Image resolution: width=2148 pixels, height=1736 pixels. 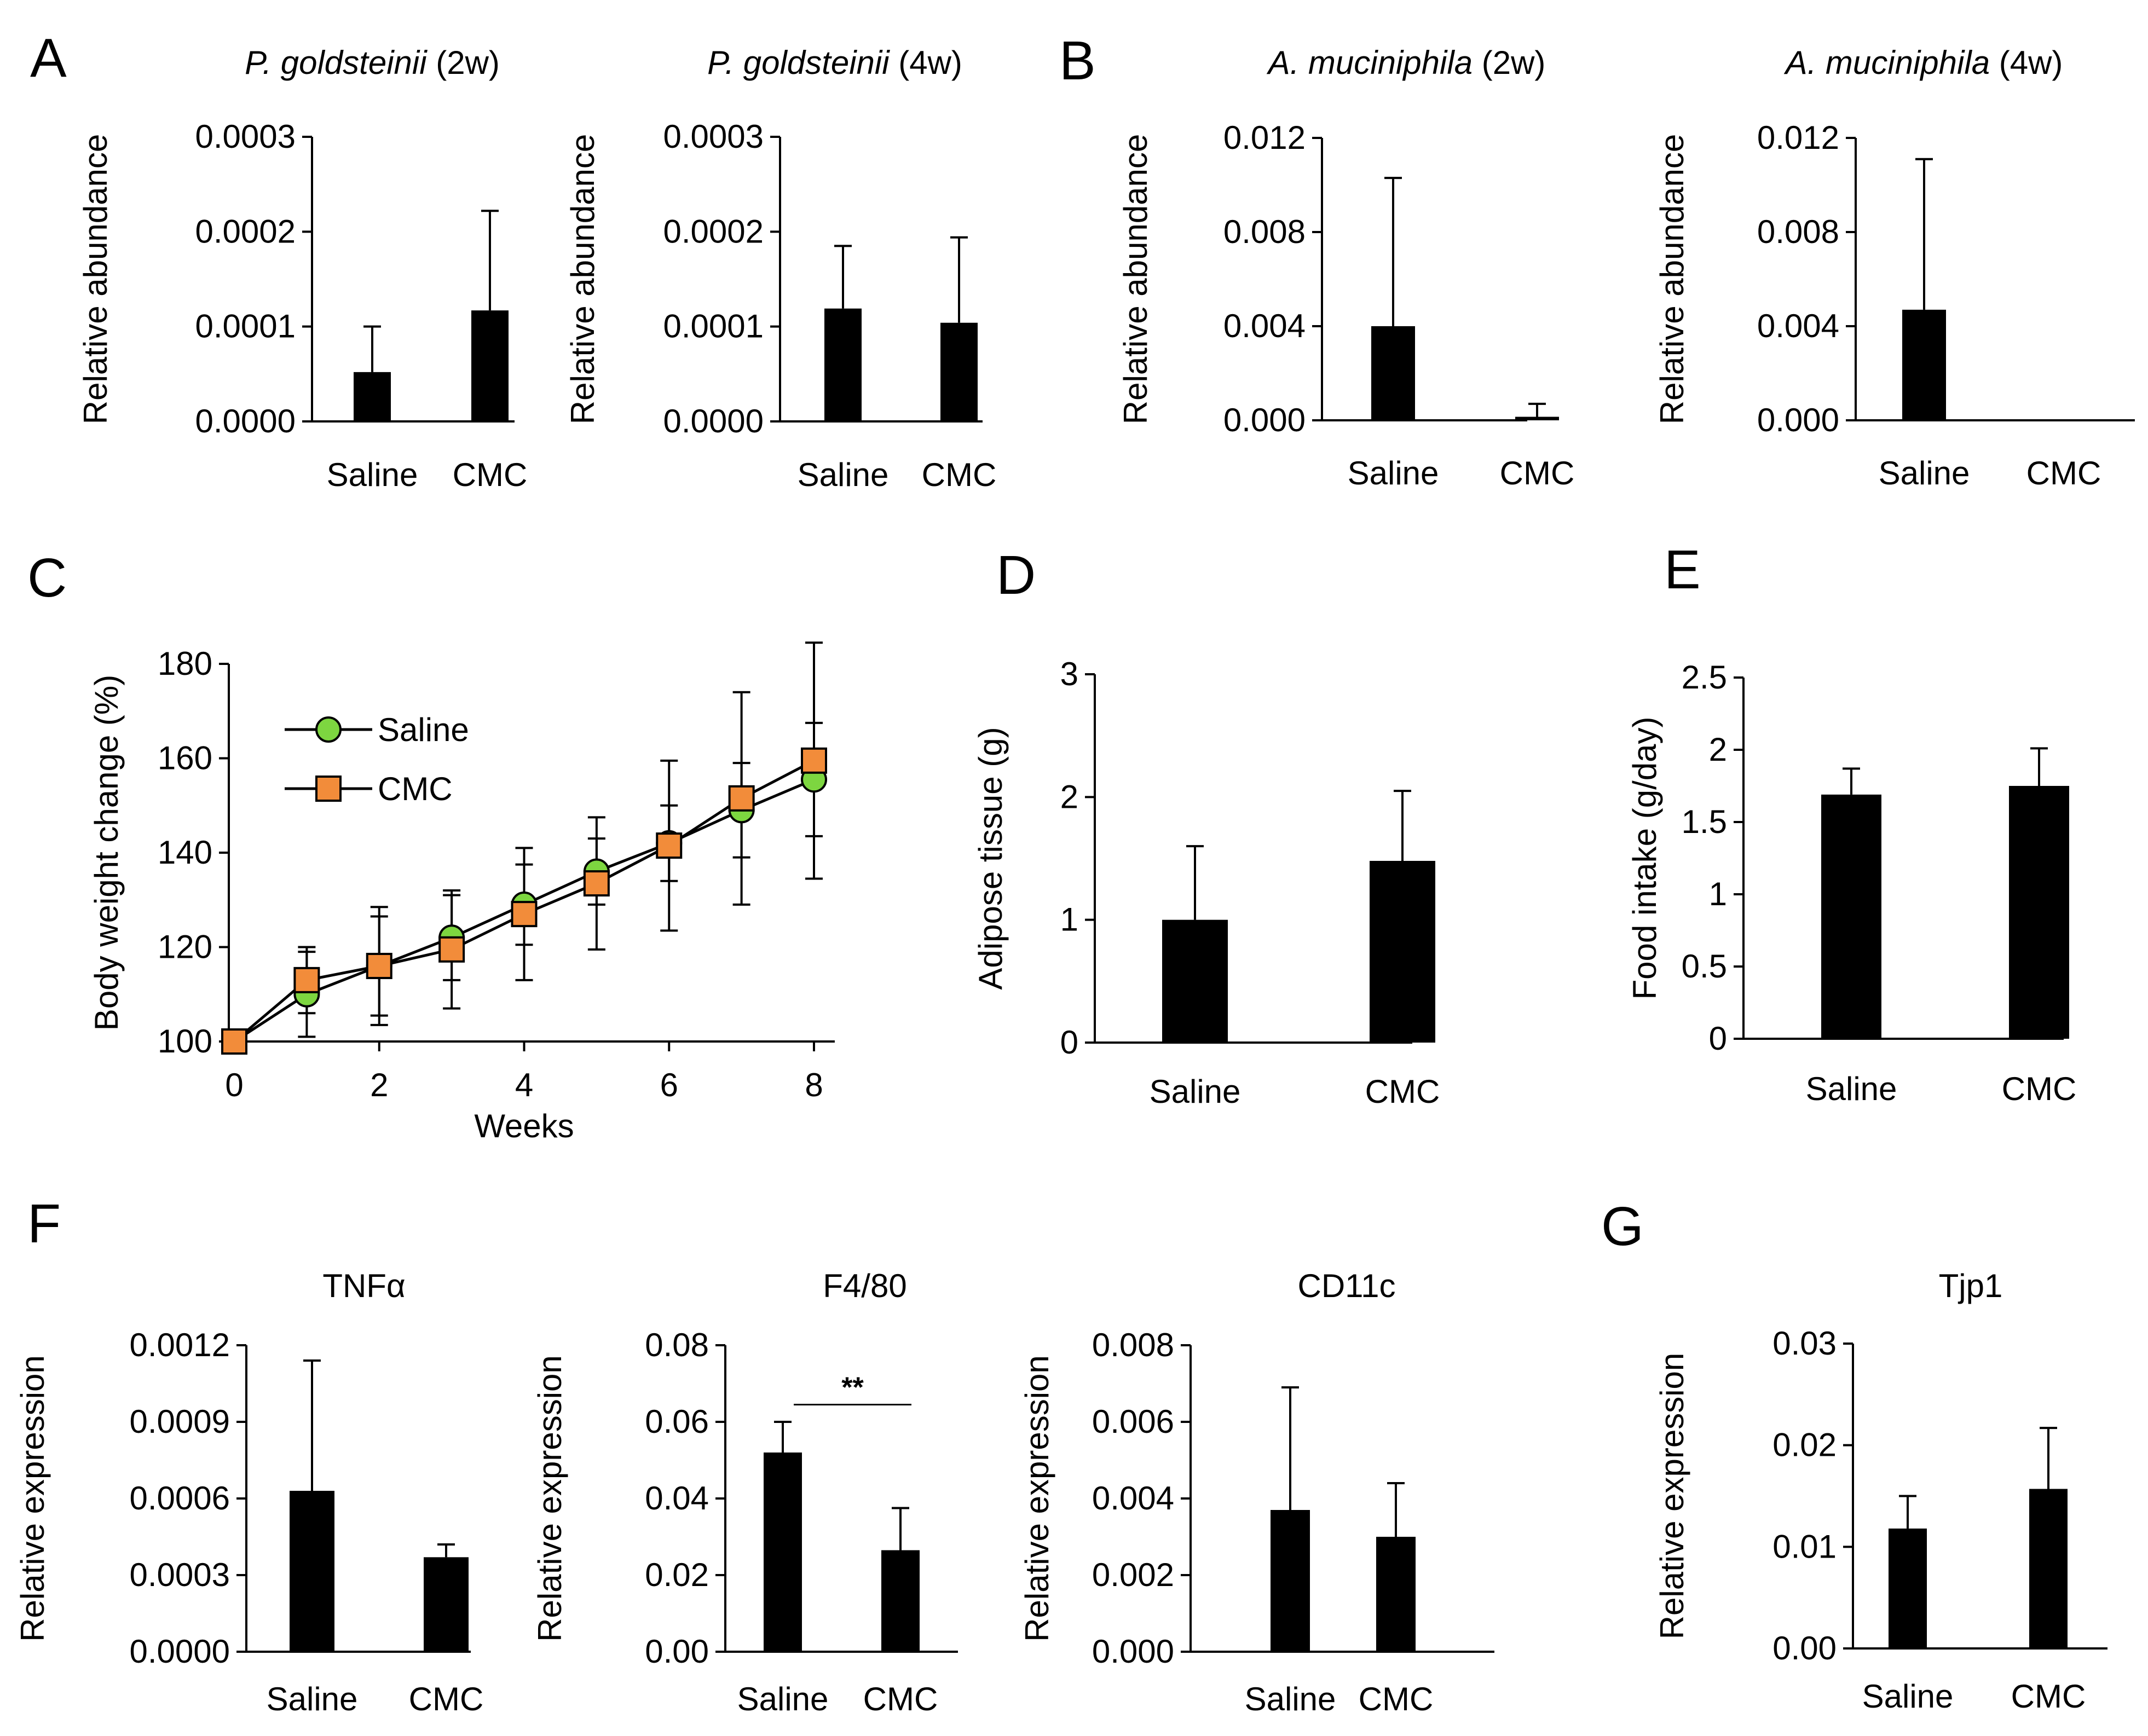 I want to click on significance-label: **, so click(x=852, y=1388).